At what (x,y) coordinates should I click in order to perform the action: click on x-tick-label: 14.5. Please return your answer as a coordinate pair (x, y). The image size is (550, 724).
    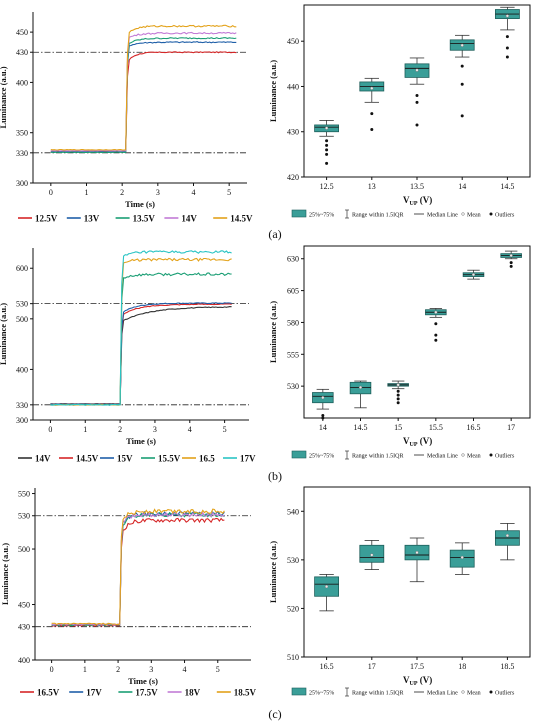
    Looking at the image, I should click on (361, 427).